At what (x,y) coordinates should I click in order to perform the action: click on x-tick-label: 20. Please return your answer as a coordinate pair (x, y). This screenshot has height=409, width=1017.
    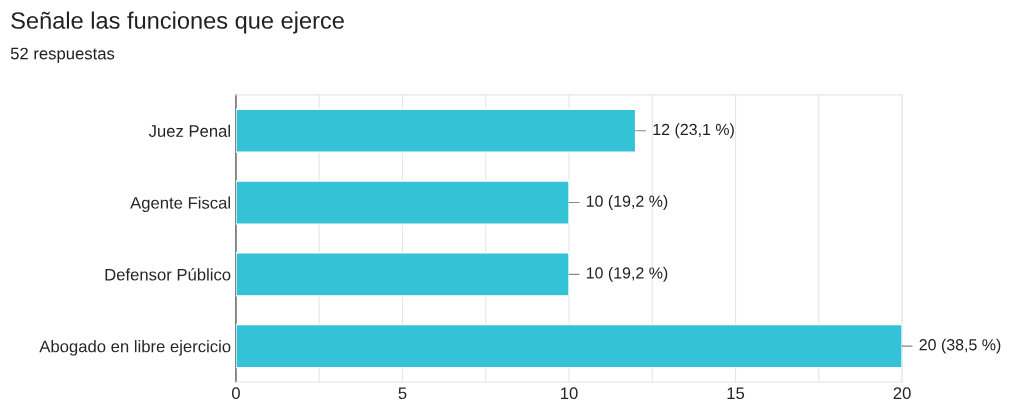
    Looking at the image, I should click on (902, 393).